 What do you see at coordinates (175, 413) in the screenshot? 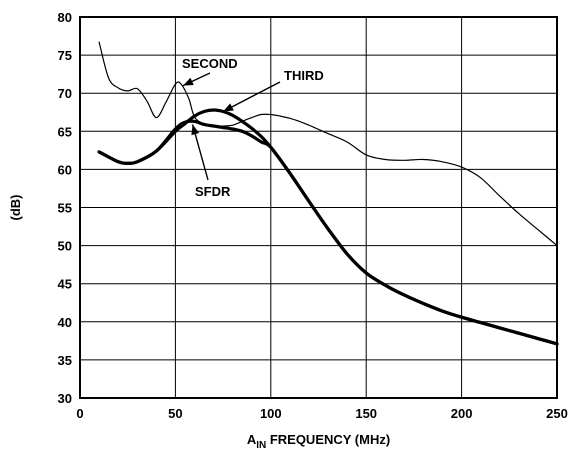
I see `x-tick-label: 50` at bounding box center [175, 413].